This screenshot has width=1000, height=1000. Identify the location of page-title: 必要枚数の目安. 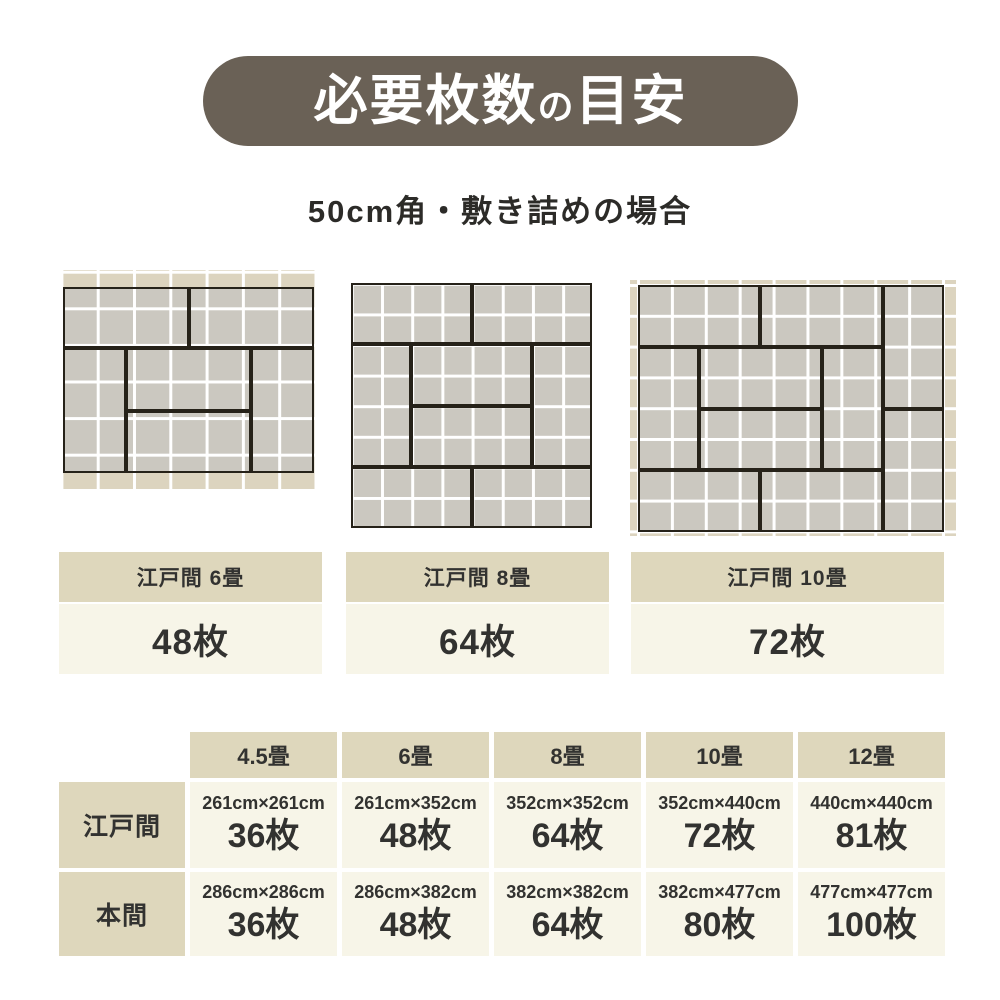
(500, 101).